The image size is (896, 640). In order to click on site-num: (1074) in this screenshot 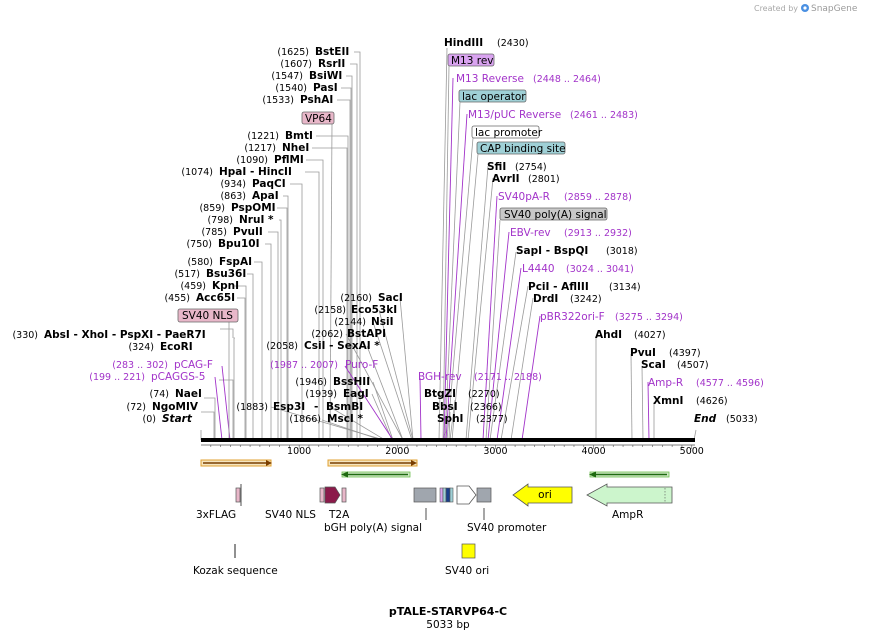, I will do `click(197, 172)`.